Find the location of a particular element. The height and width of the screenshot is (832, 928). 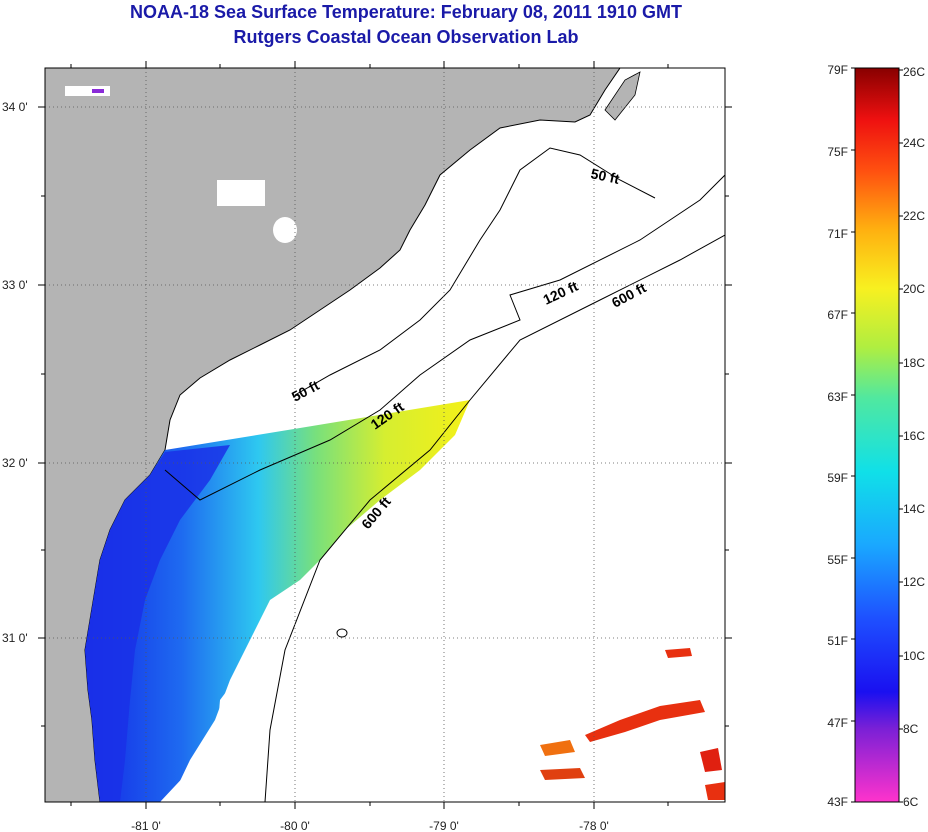

lat-tick-label: 34 0' is located at coordinates (15, 107).